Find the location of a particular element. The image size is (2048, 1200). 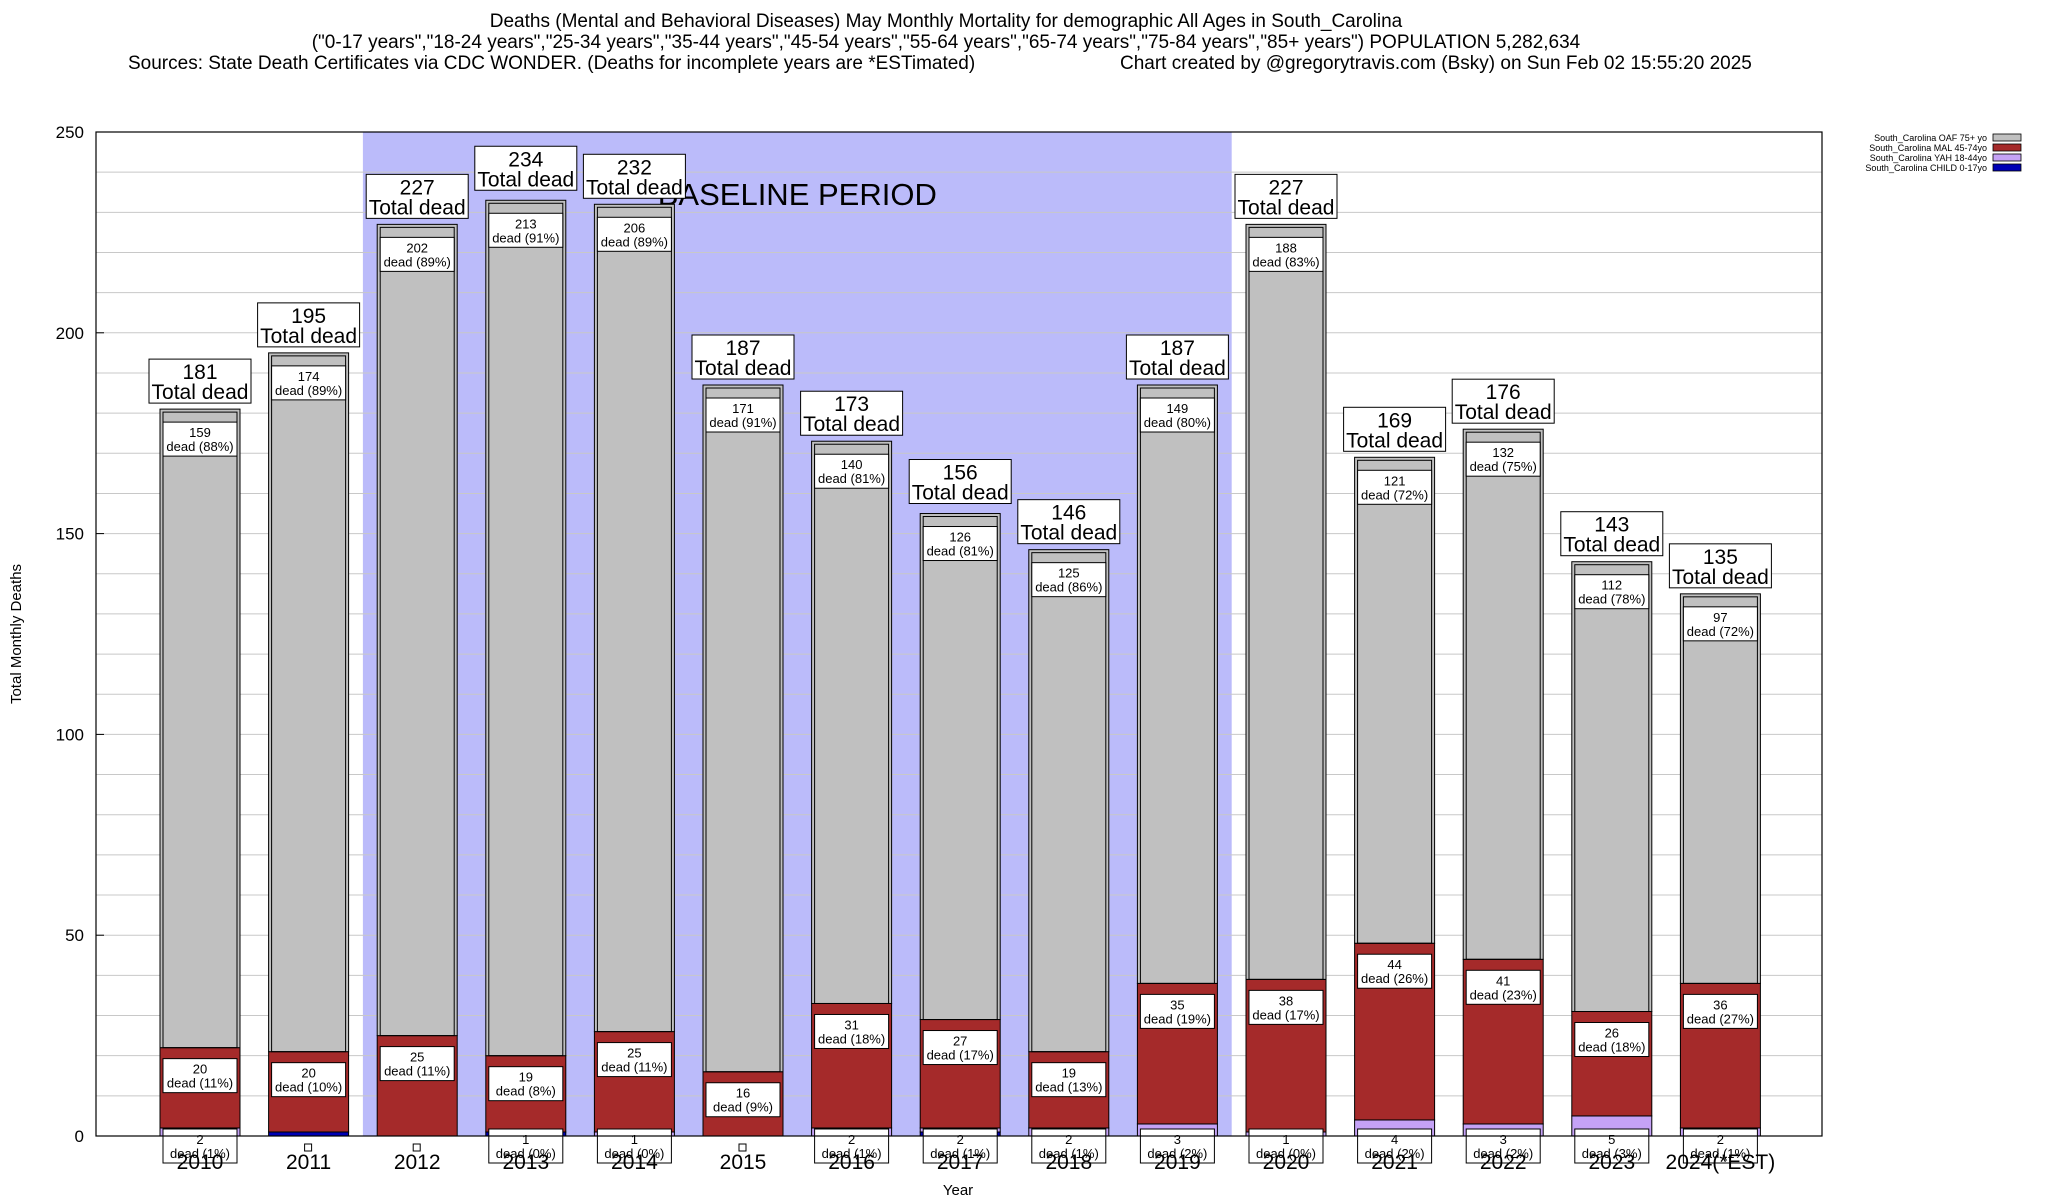

mal-label-percent: dead (18%) is located at coordinates (1611, 1047).